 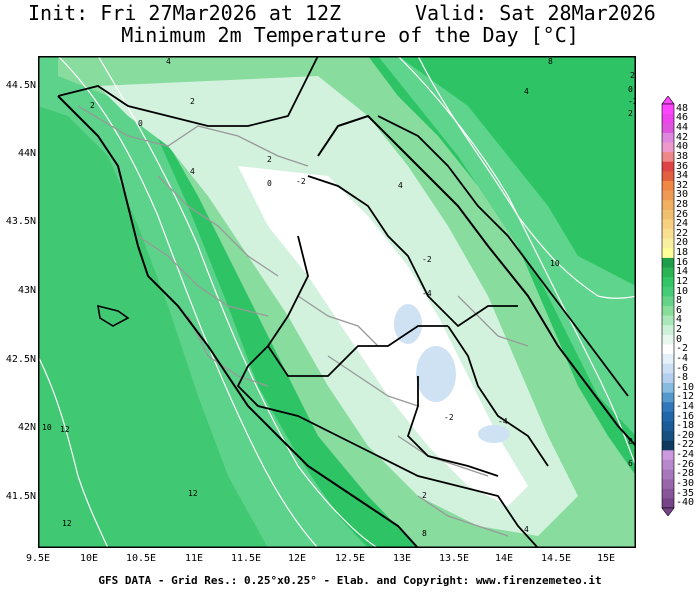 I want to click on colorbar-label: -10, so click(x=685, y=387).